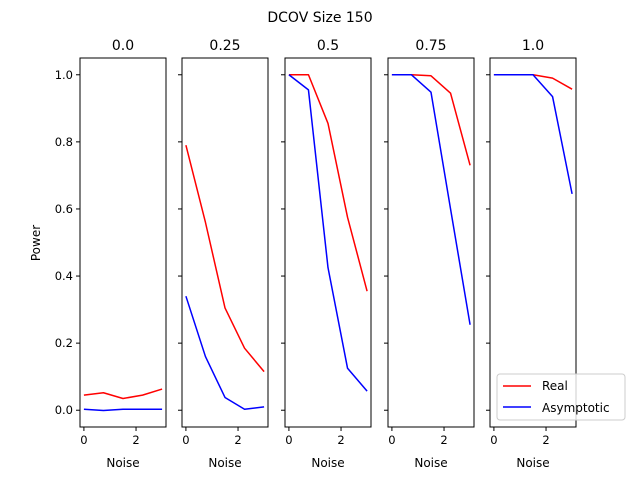  What do you see at coordinates (561, 397) in the screenshot?
I see `legend: Real Asymptotic` at bounding box center [561, 397].